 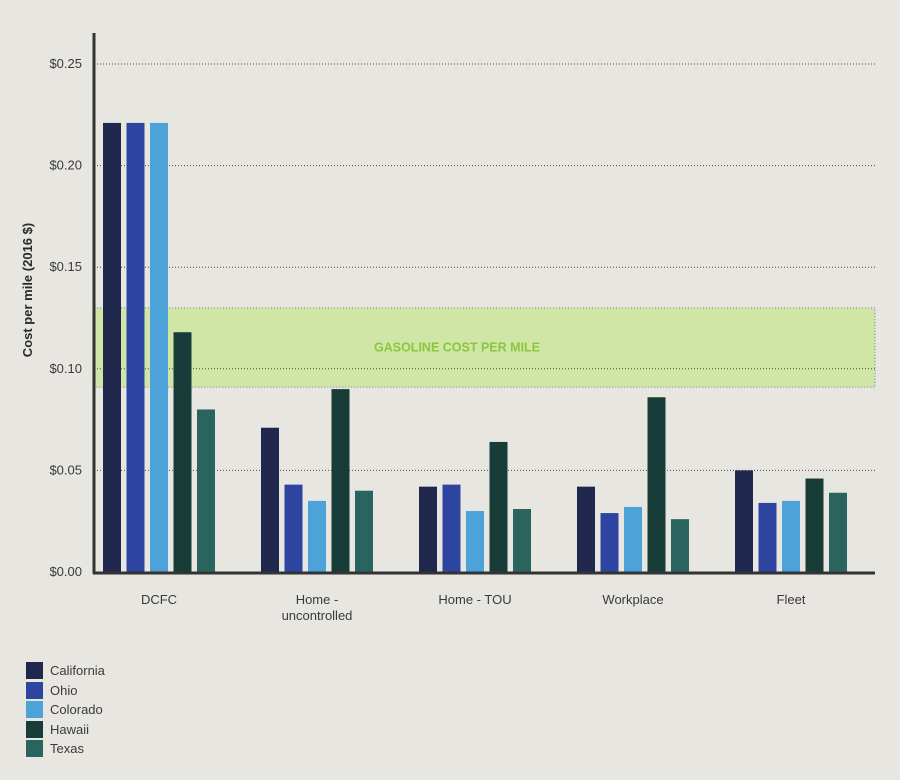 What do you see at coordinates (27, 290) in the screenshot?
I see `y-axis-title: Cost per mile (2016 $)` at bounding box center [27, 290].